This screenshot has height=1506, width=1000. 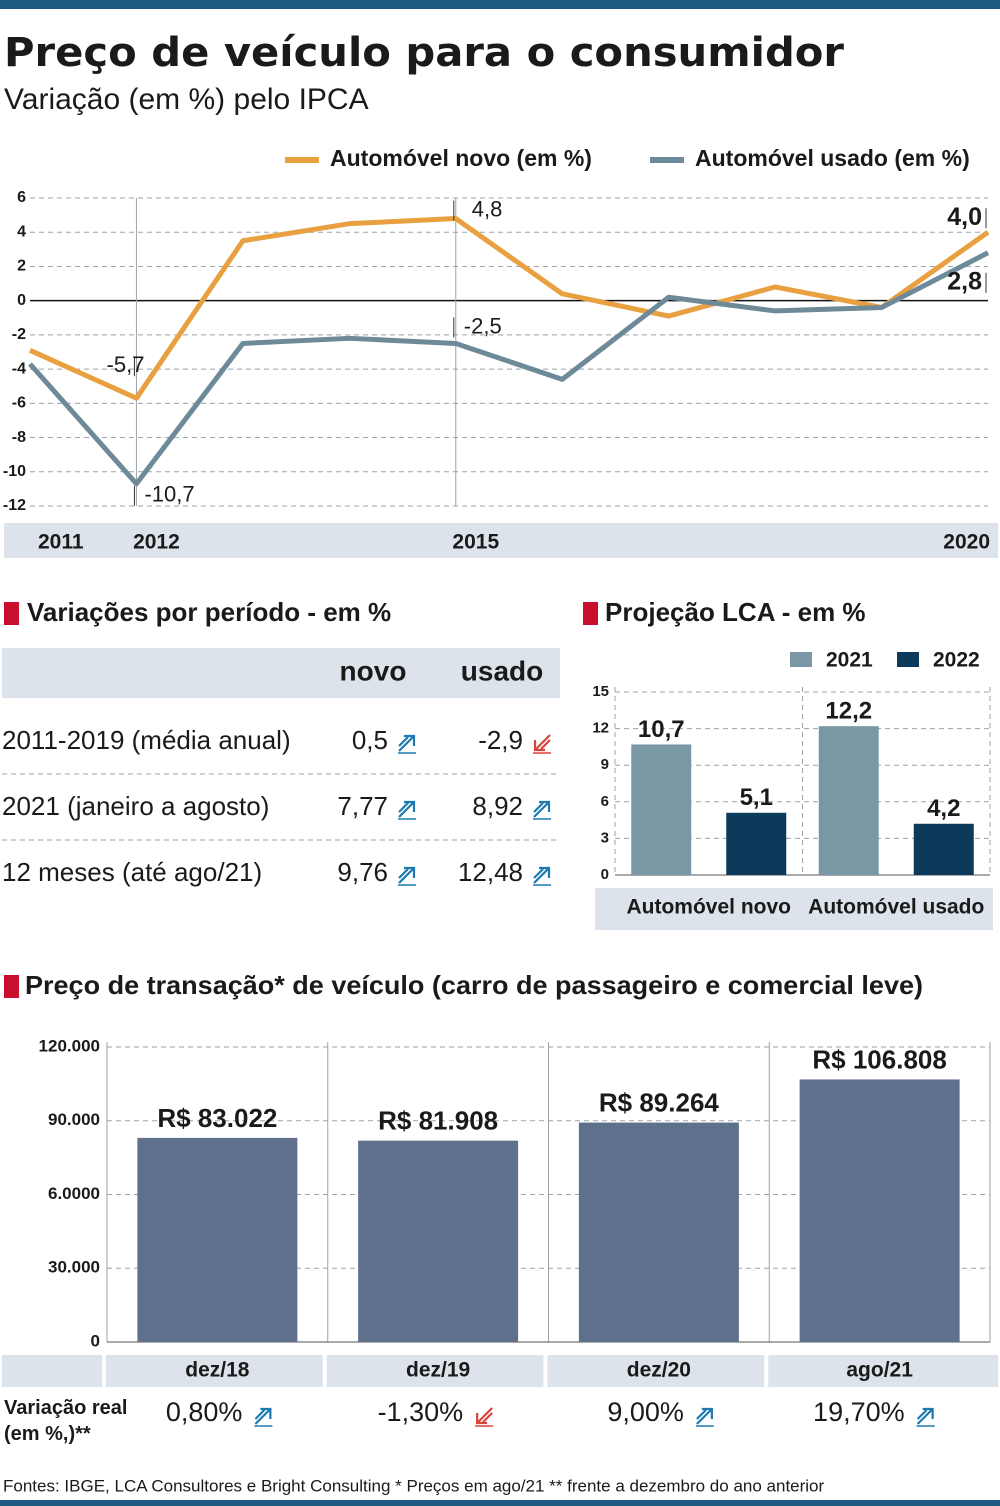 I want to click on change-value: -1,30%, so click(x=421, y=1412).